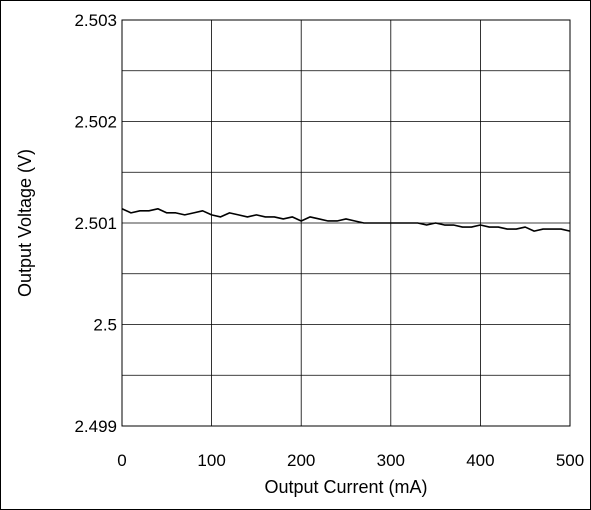 The image size is (591, 510). Describe the element at coordinates (350, 460) in the screenshot. I see `x-tick-labels: 0 100 200 300 400 500` at that location.